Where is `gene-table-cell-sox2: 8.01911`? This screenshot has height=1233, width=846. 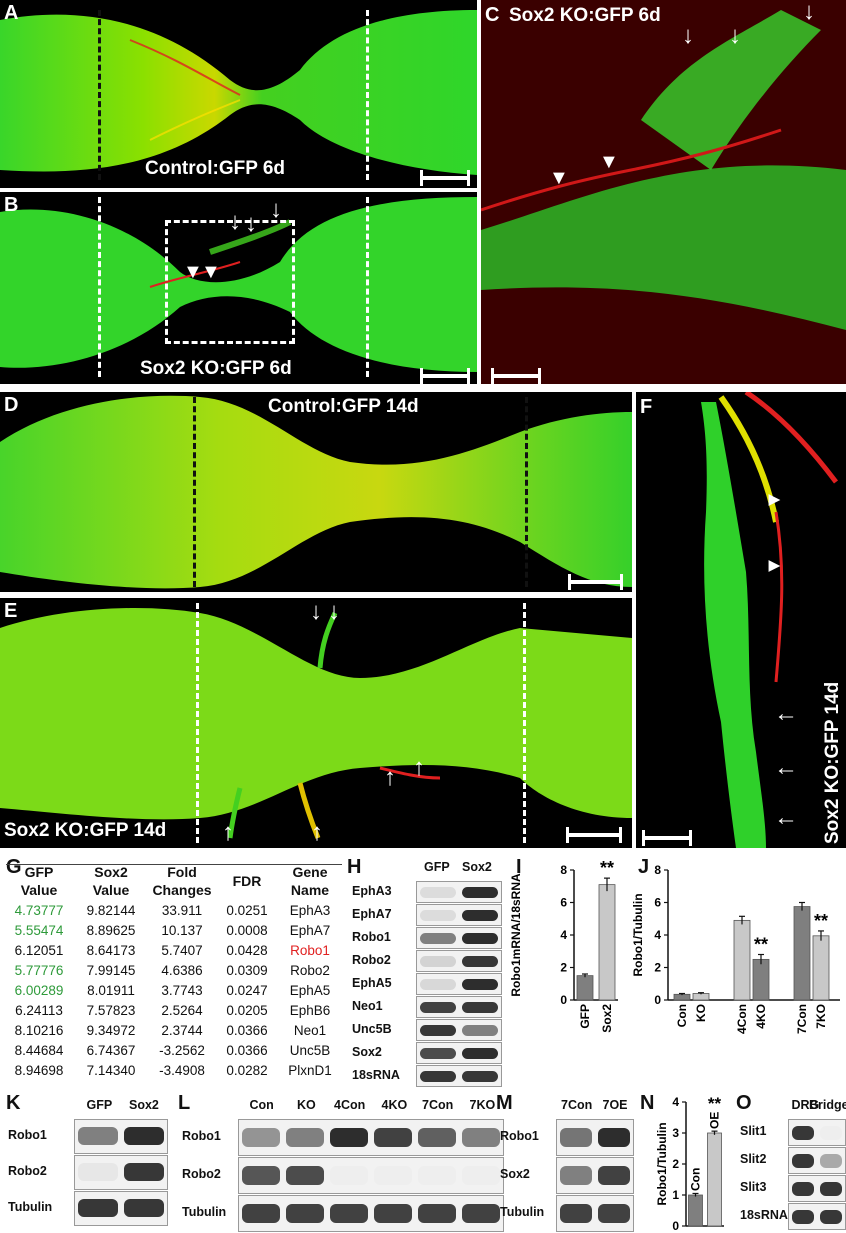 gene-table-cell-sox2: 8.01911 is located at coordinates (111, 990).